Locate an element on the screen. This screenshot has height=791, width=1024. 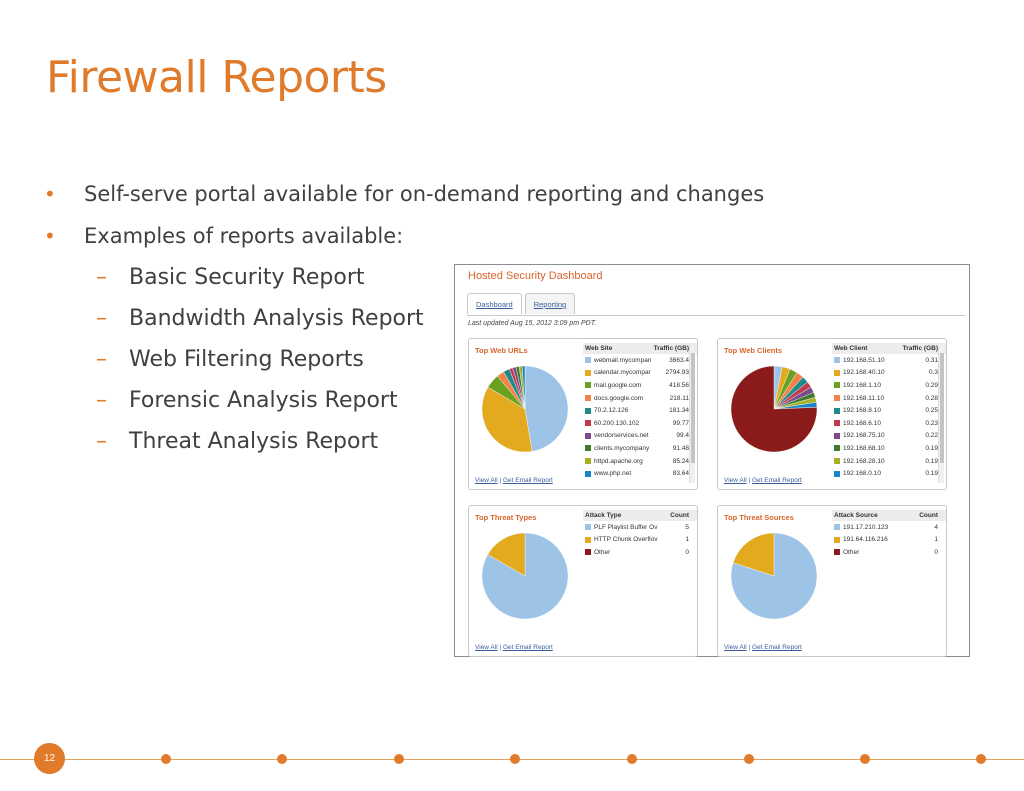
dashboard-tabs: Dashboard Reporting is located at coordinates (522, 303).